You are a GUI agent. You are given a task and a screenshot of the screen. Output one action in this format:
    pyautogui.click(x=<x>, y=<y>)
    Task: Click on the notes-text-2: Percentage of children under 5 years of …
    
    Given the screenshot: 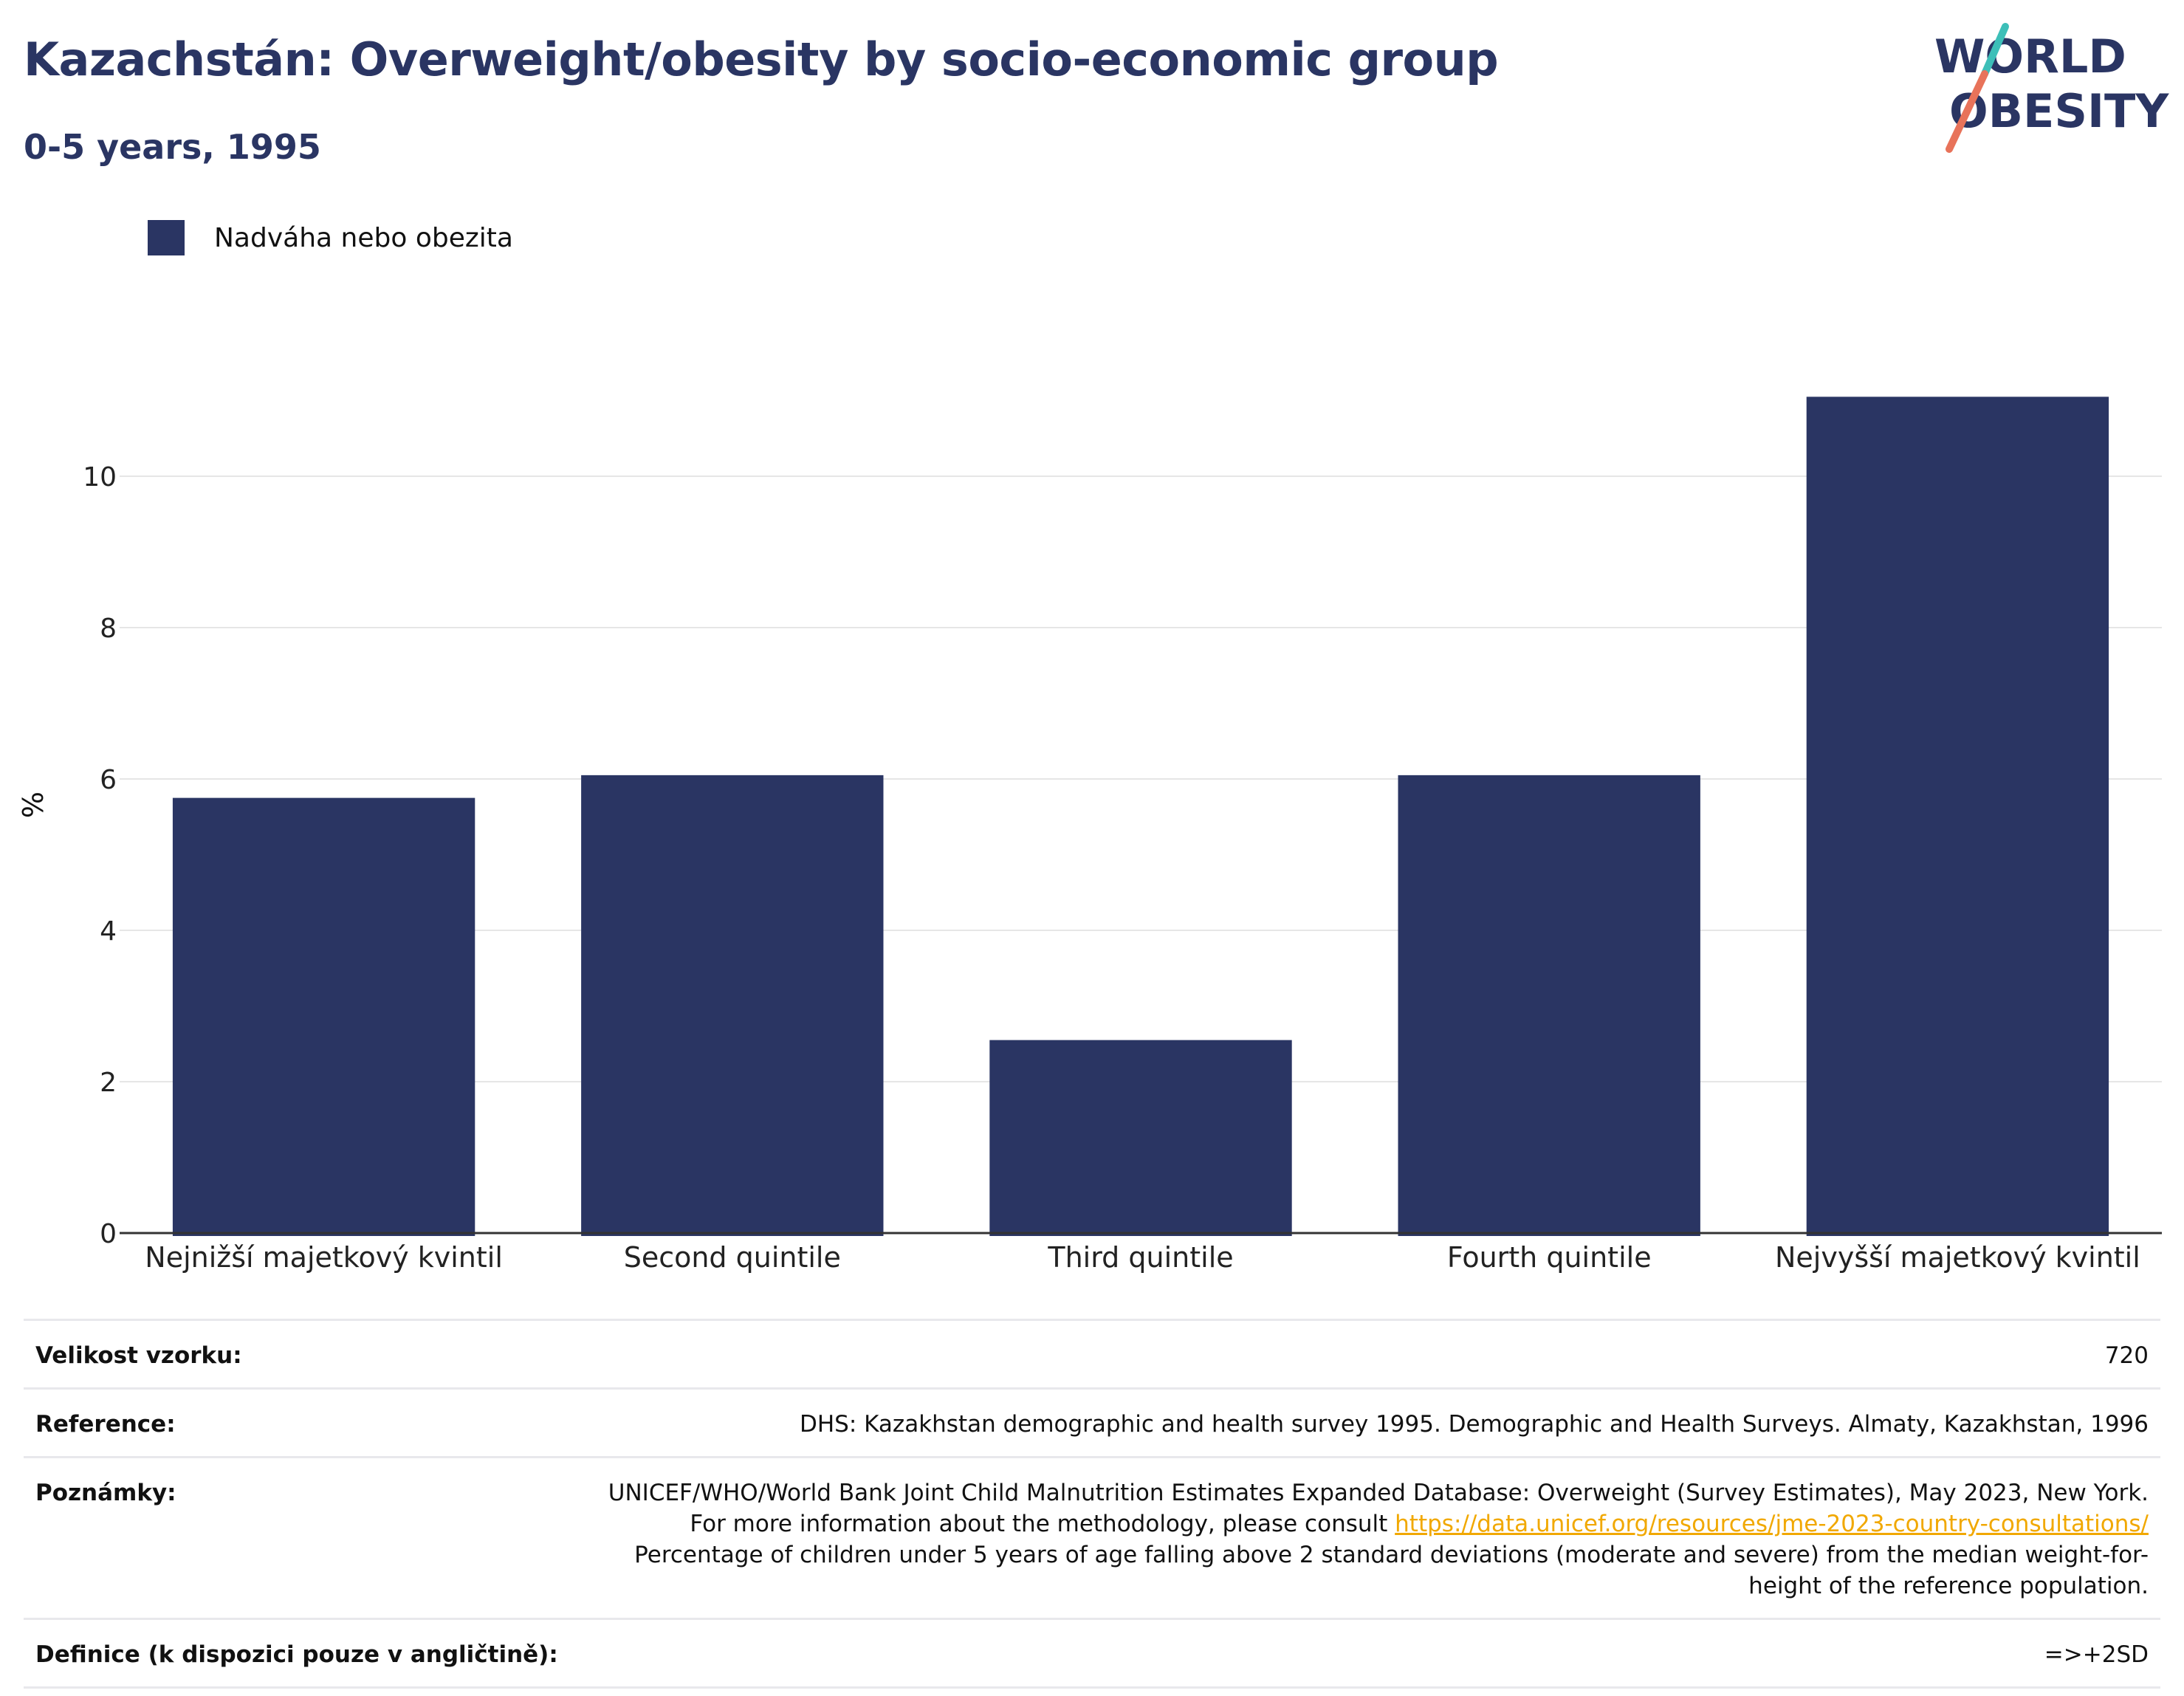 What is the action you would take?
    pyautogui.click(x=1392, y=1570)
    